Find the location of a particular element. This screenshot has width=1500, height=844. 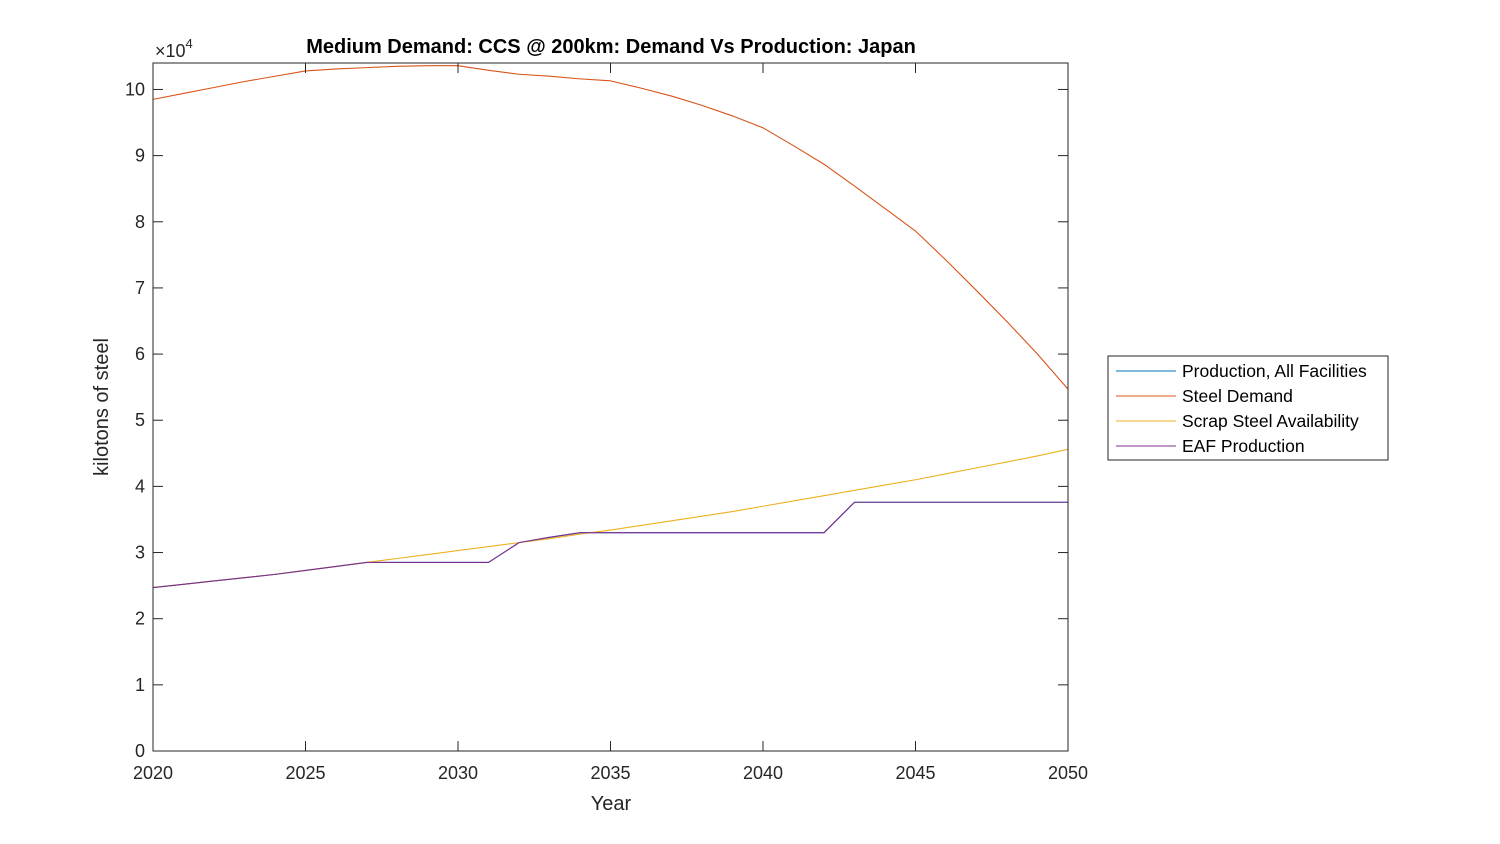

y-exponent-base: ×10 is located at coordinates (170, 51).